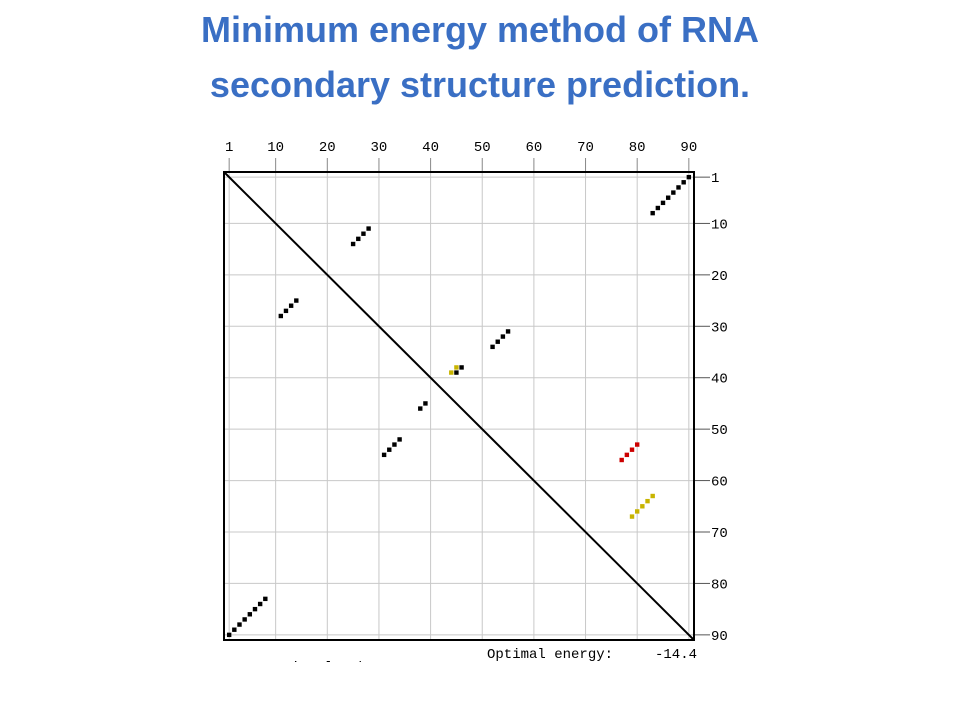  I want to click on y-tick-label: 20, so click(719, 277).